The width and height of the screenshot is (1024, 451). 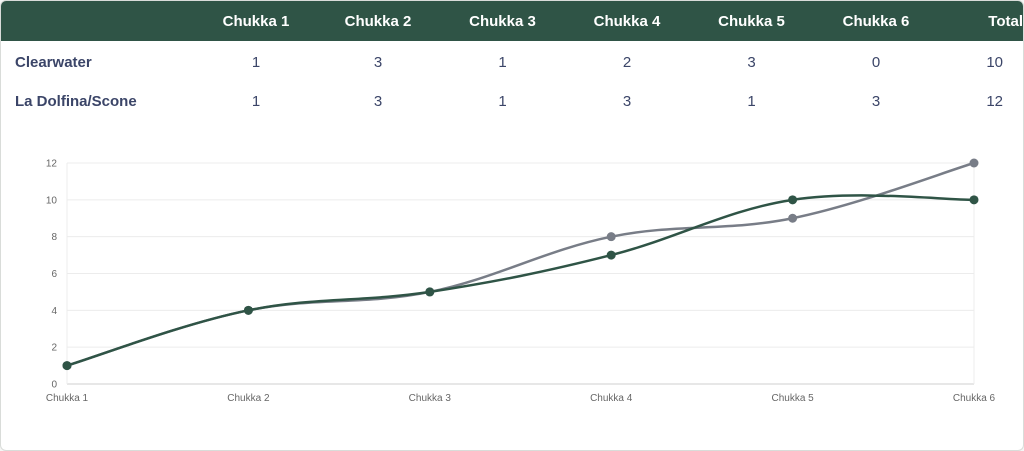 I want to click on x-tick-label: Chukka 3, so click(x=430, y=398).